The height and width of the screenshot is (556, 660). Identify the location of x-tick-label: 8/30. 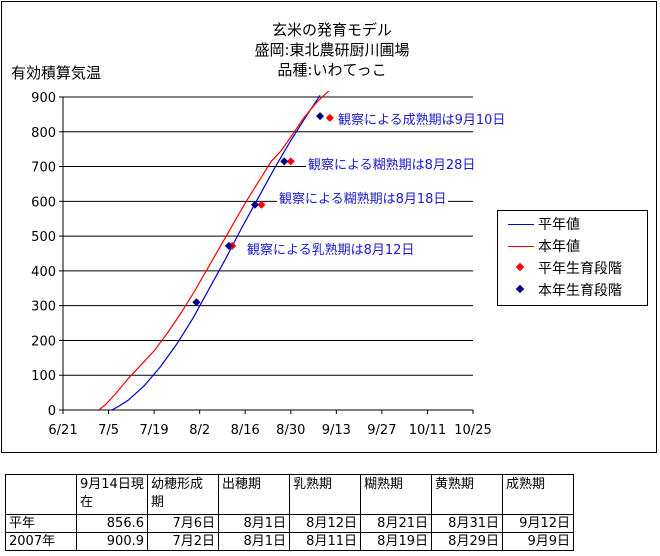
(290, 430).